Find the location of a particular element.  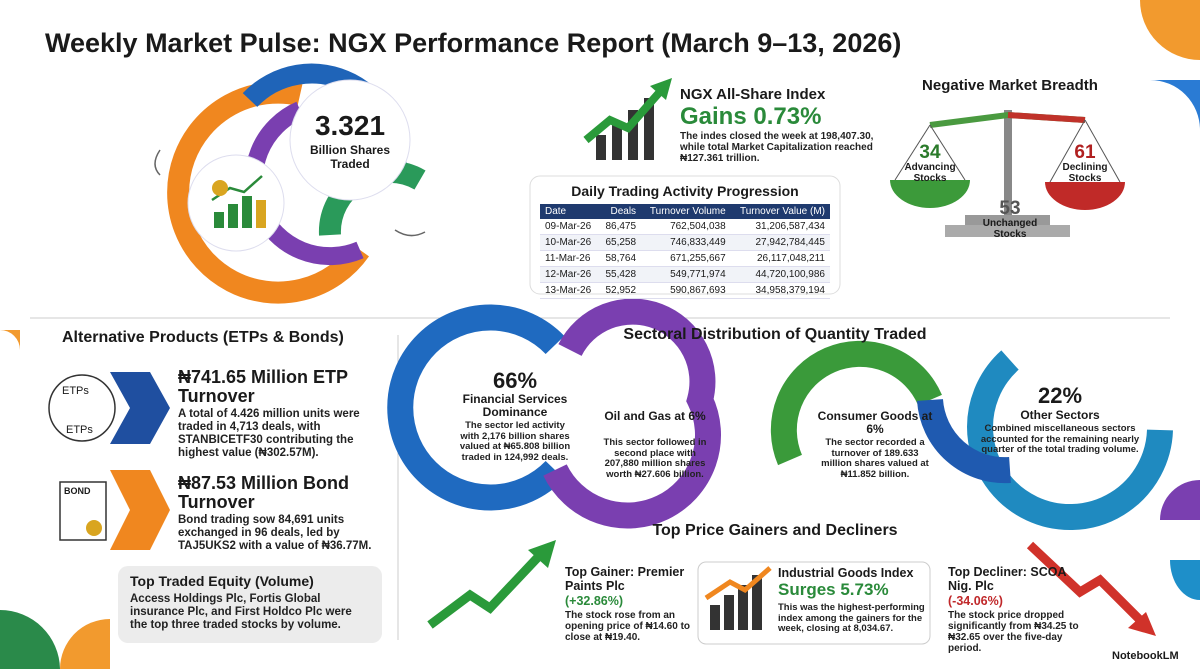

gainer-change: (+32.86%) is located at coordinates (594, 601).